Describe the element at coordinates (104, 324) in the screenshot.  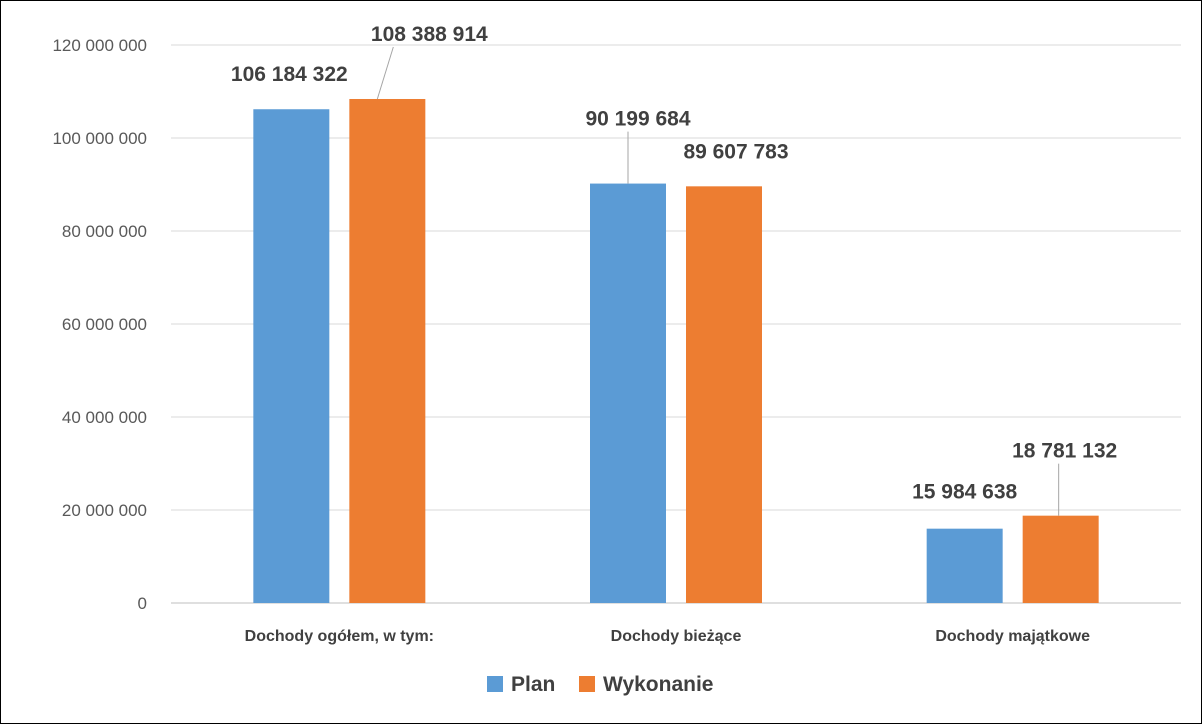
I see `y-tick-label: 60 000 000` at that location.